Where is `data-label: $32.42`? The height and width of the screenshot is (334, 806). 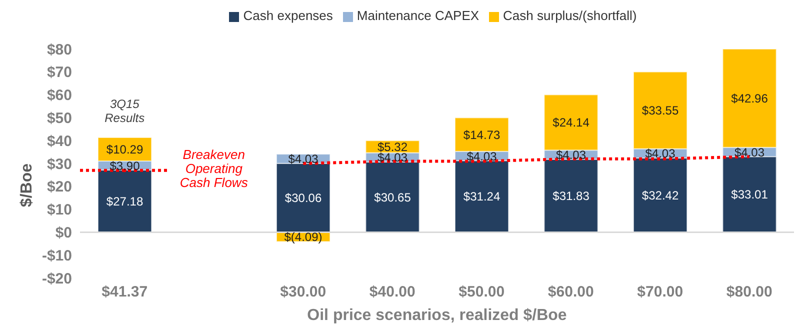
data-label: $32.42 is located at coordinates (660, 195).